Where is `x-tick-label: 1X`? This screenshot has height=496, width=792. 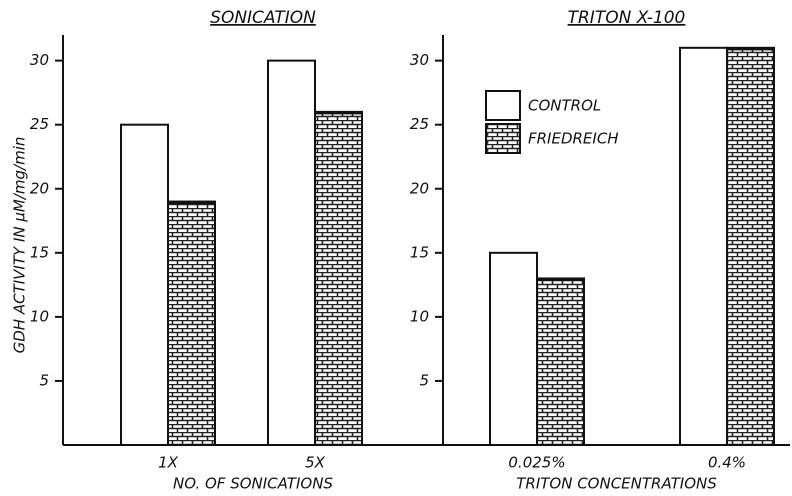 x-tick-label: 1X is located at coordinates (168, 463).